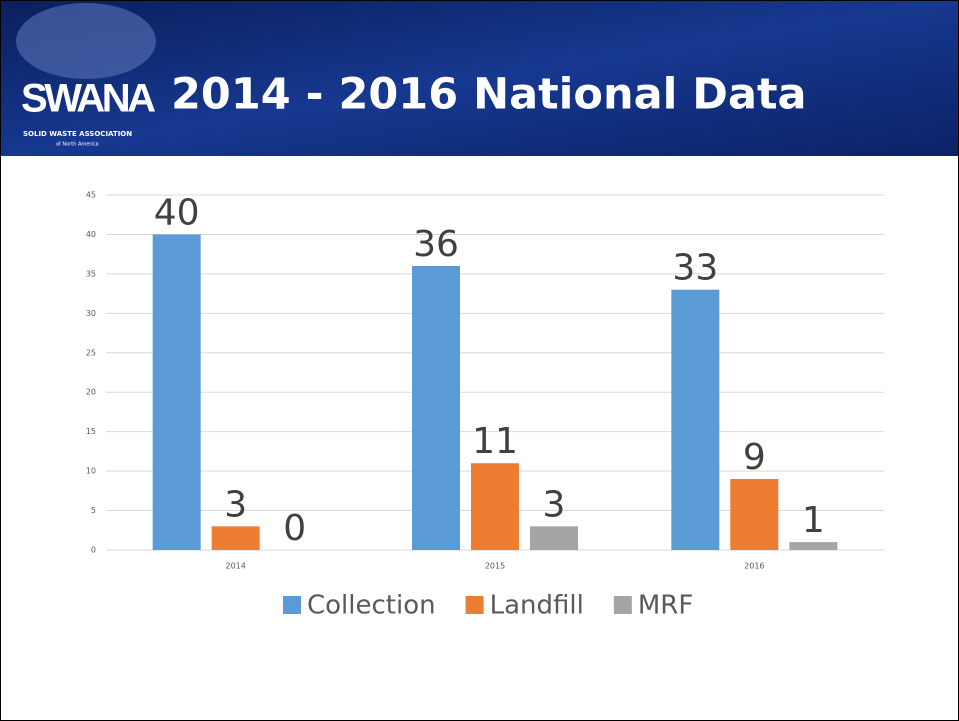 The width and height of the screenshot is (959, 721). I want to click on data-label: 0, so click(294, 528).